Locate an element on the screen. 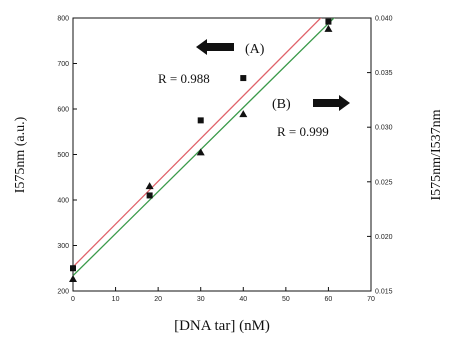 The width and height of the screenshot is (450, 352). x-tick-label: 20 is located at coordinates (158, 299).